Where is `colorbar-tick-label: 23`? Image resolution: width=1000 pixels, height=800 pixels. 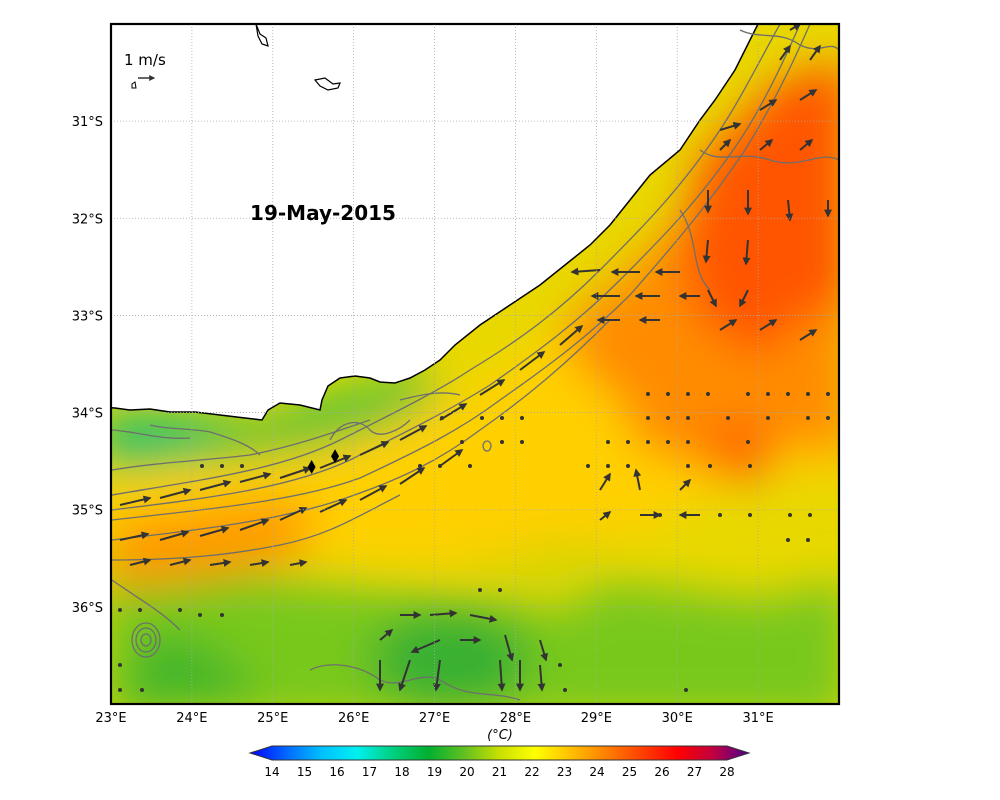 colorbar-tick-label: 23 is located at coordinates (564, 772).